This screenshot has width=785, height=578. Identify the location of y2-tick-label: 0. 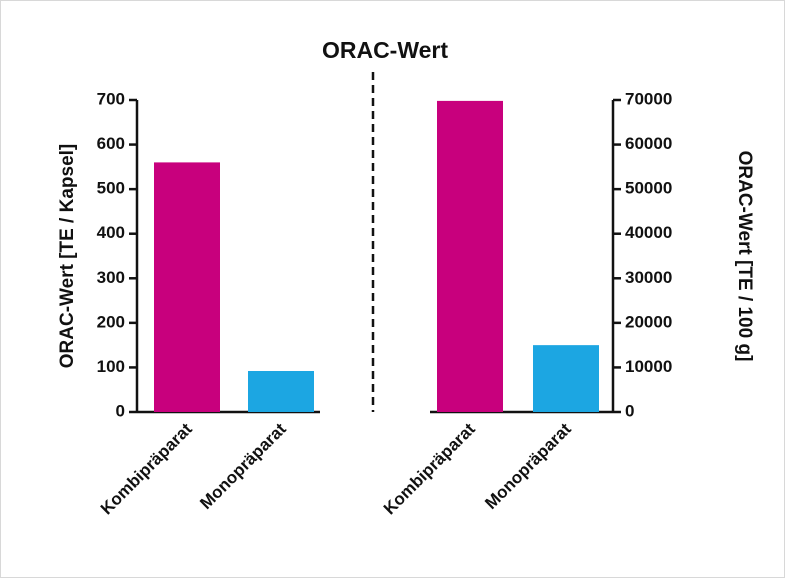
(629, 410).